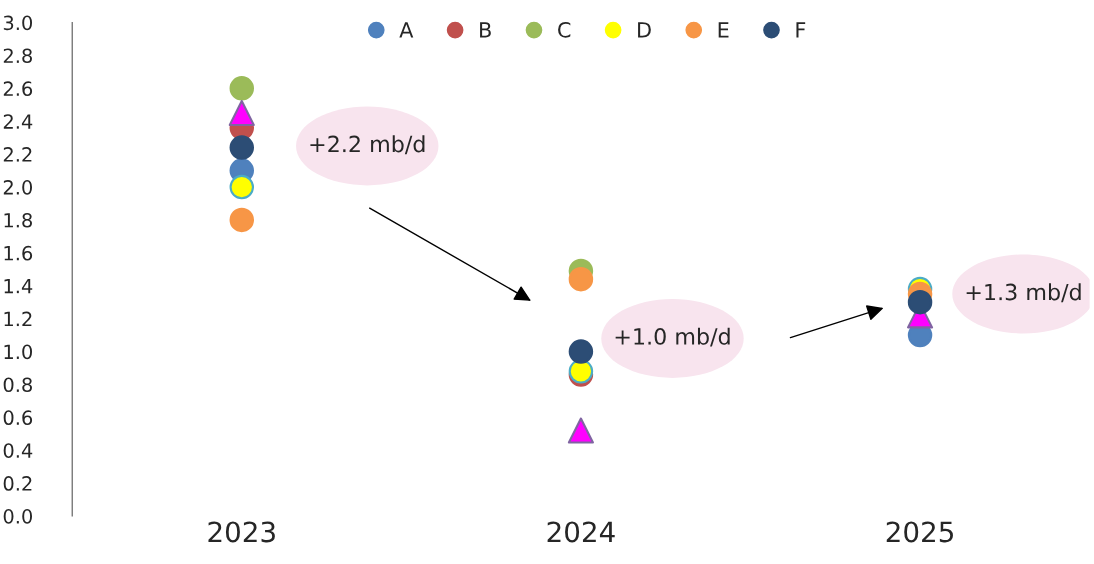 The image size is (1094, 564). Describe the element at coordinates (1023, 293) in the screenshot. I see `annotation: +1.3 mb/d` at that location.